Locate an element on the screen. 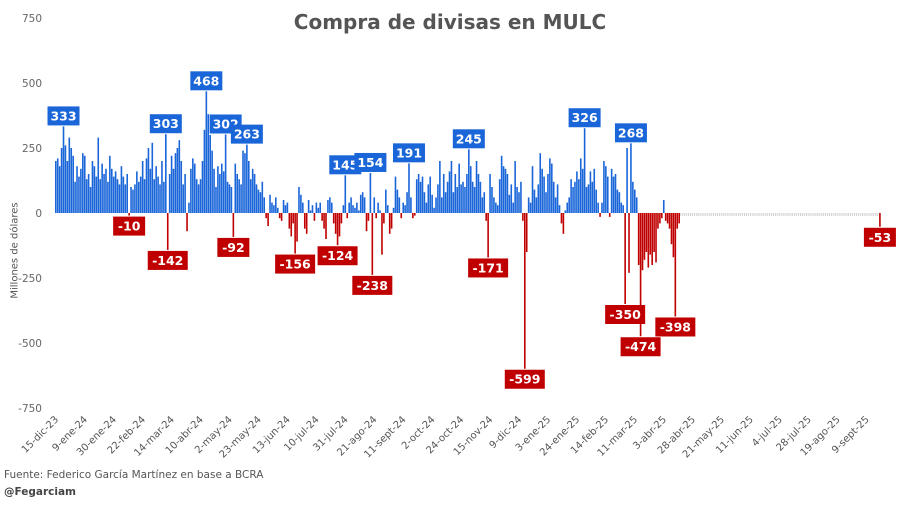 The height and width of the screenshot is (505, 900). data-label: -238 is located at coordinates (372, 285).